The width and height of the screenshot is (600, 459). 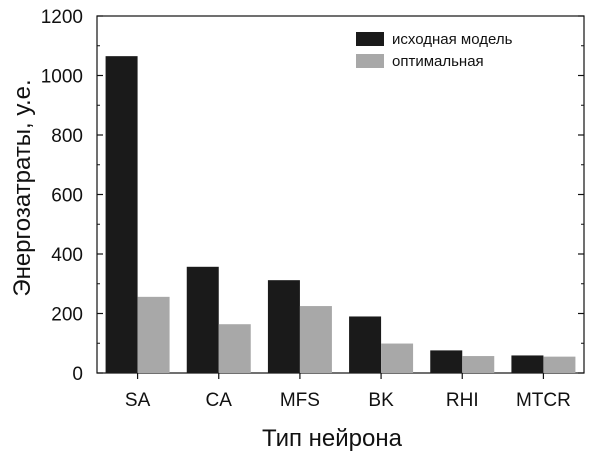 What do you see at coordinates (77, 374) in the screenshot?
I see `y-tick-label: 0` at bounding box center [77, 374].